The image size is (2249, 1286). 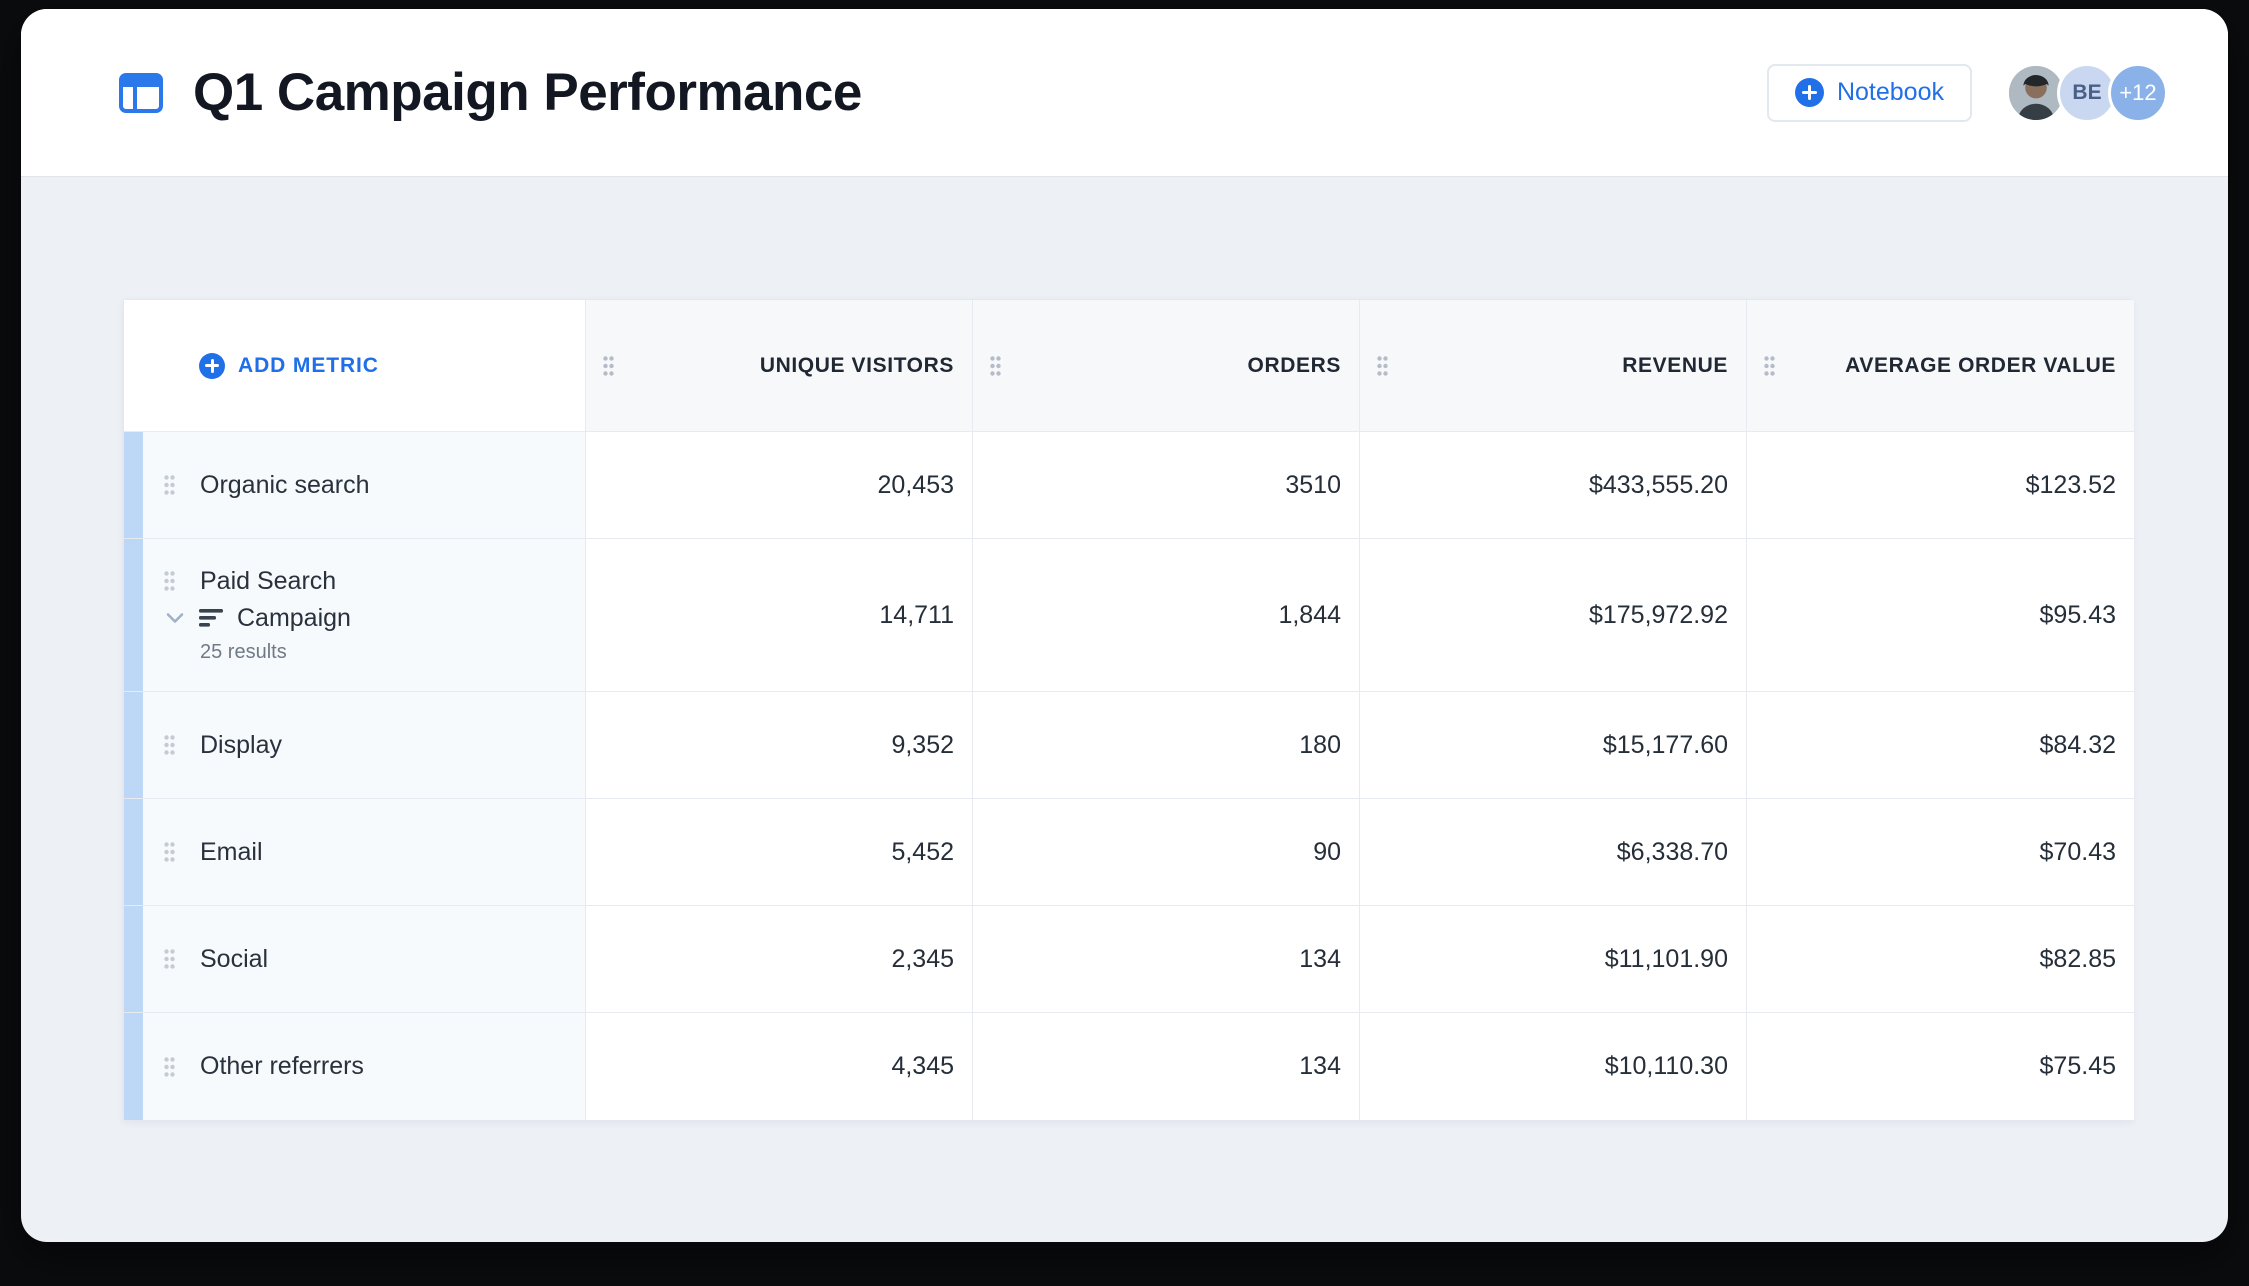 What do you see at coordinates (1553, 745) in the screenshot?
I see `cell-revenue: $15,177.60` at bounding box center [1553, 745].